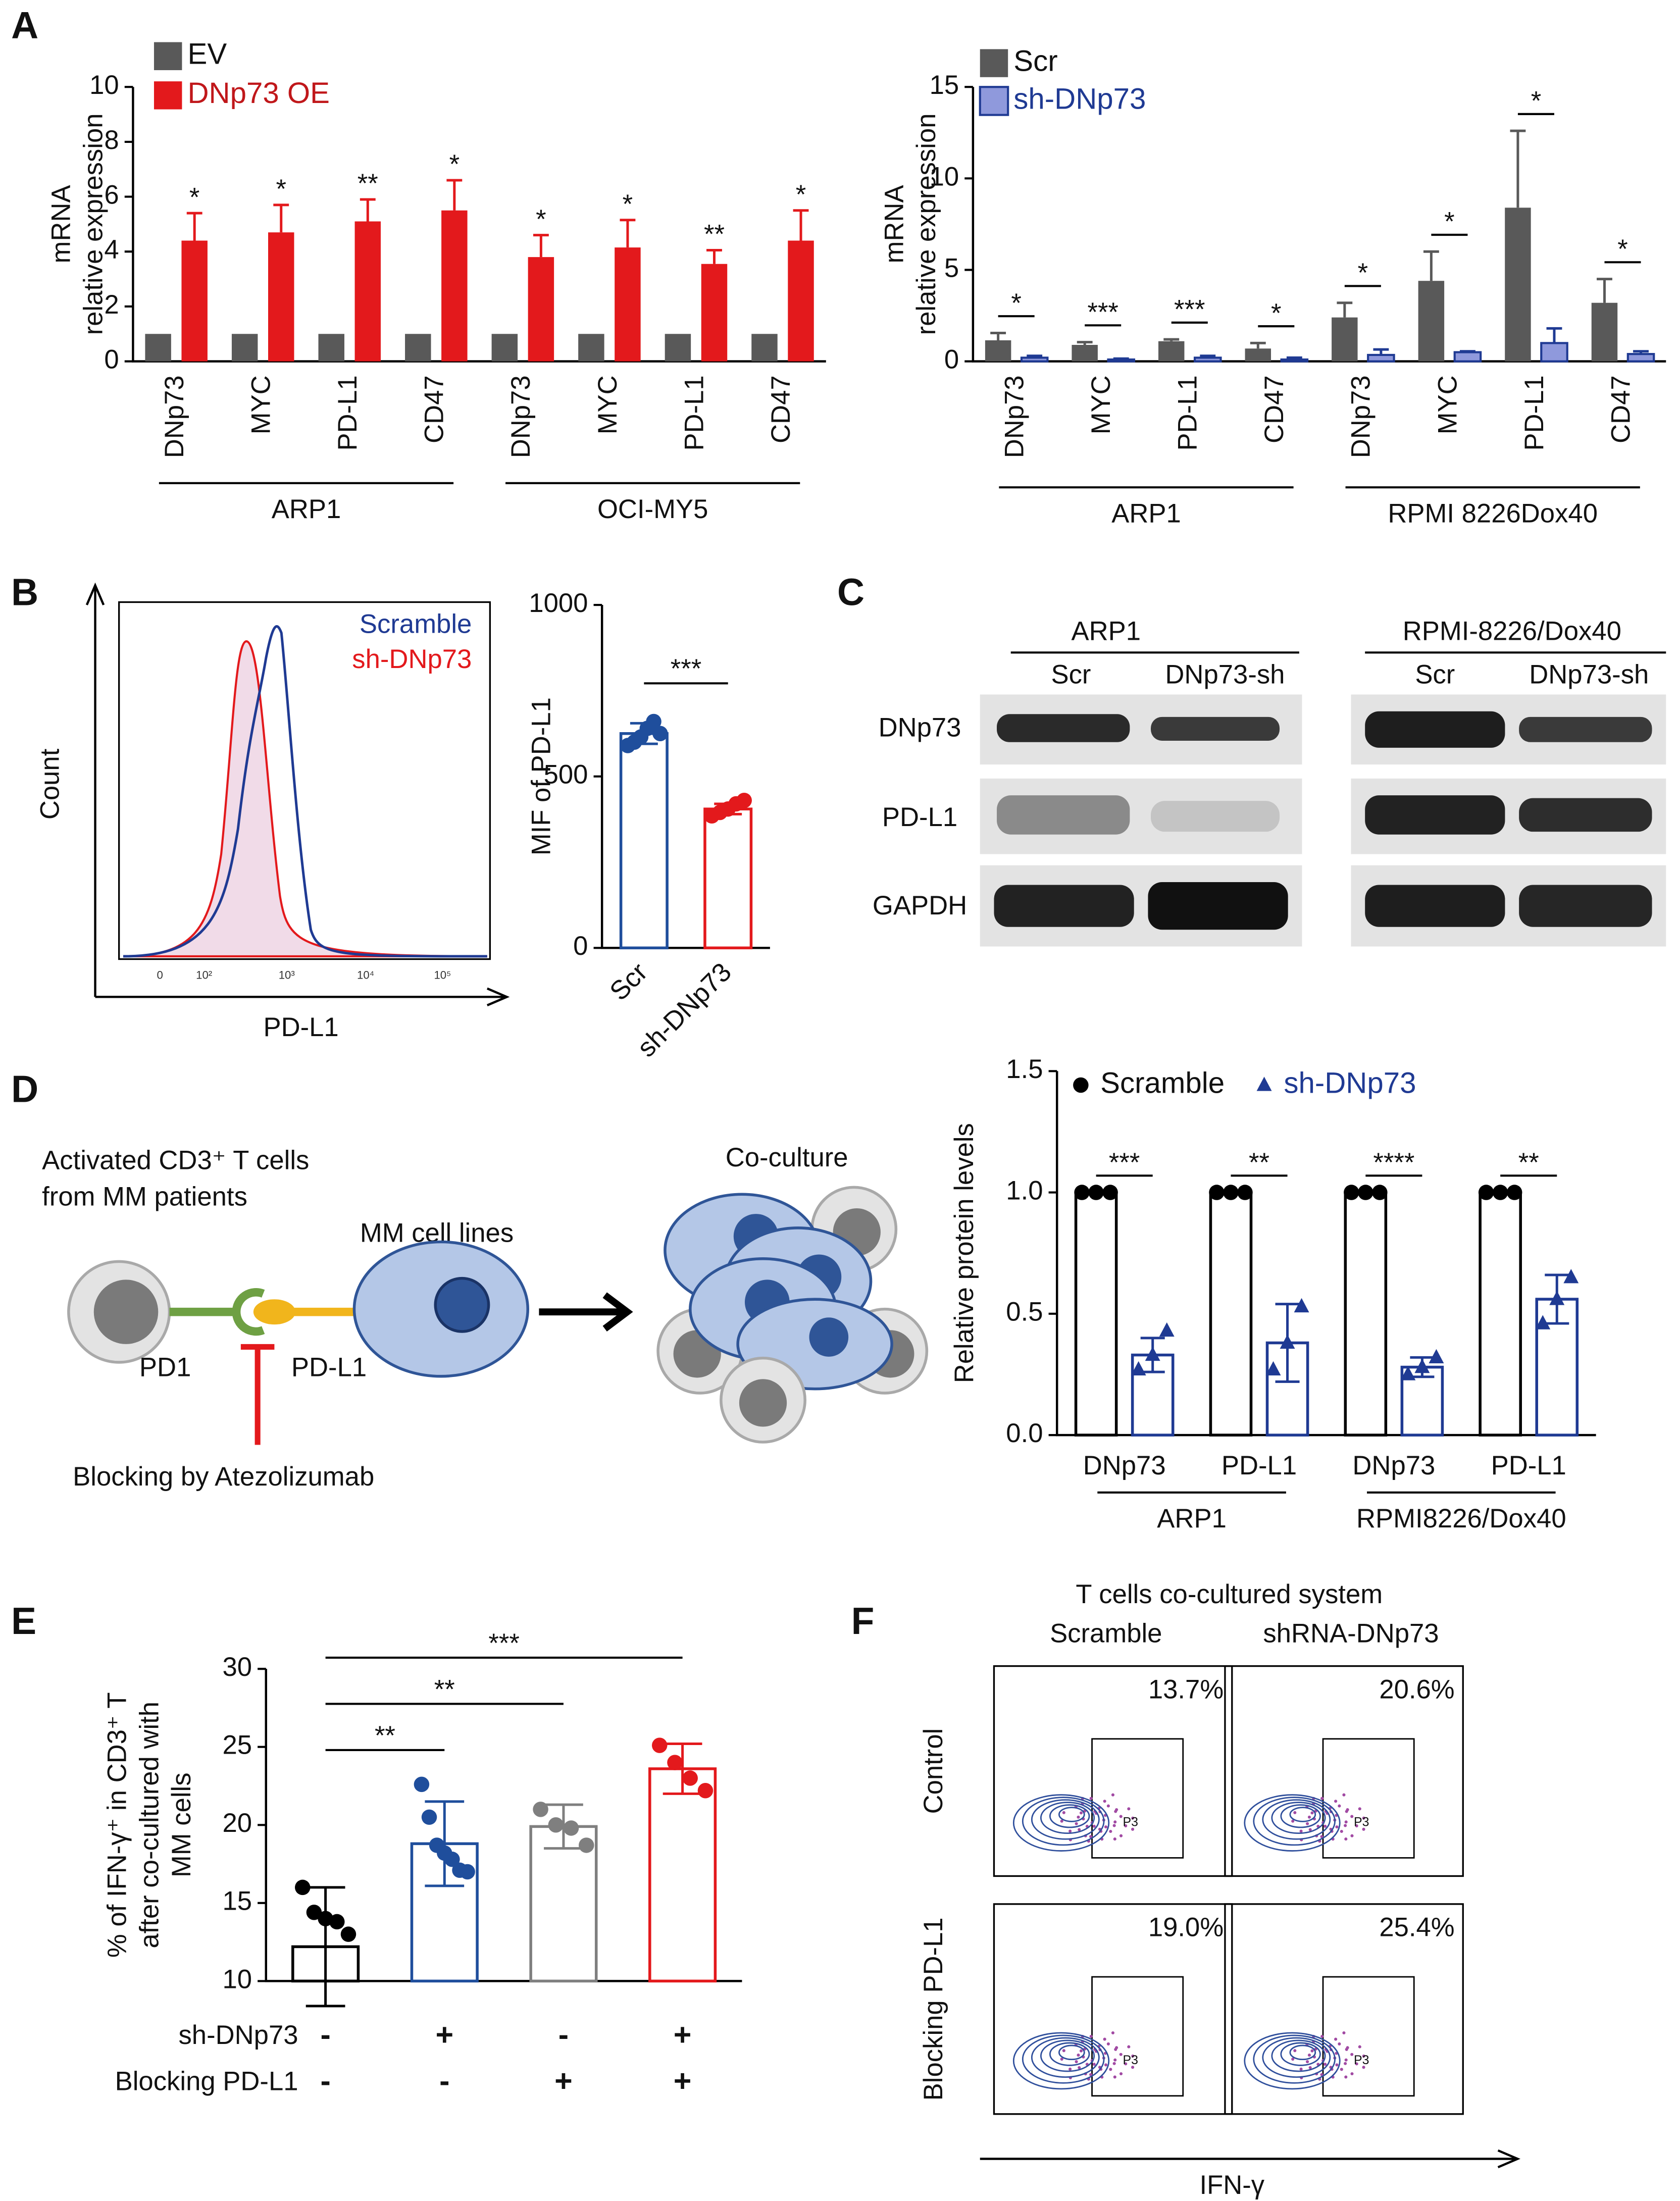 This screenshot has width=1680, height=2201. Describe the element at coordinates (1528, 1465) in the screenshot. I see `x-tick-label: PD-L1` at that location.